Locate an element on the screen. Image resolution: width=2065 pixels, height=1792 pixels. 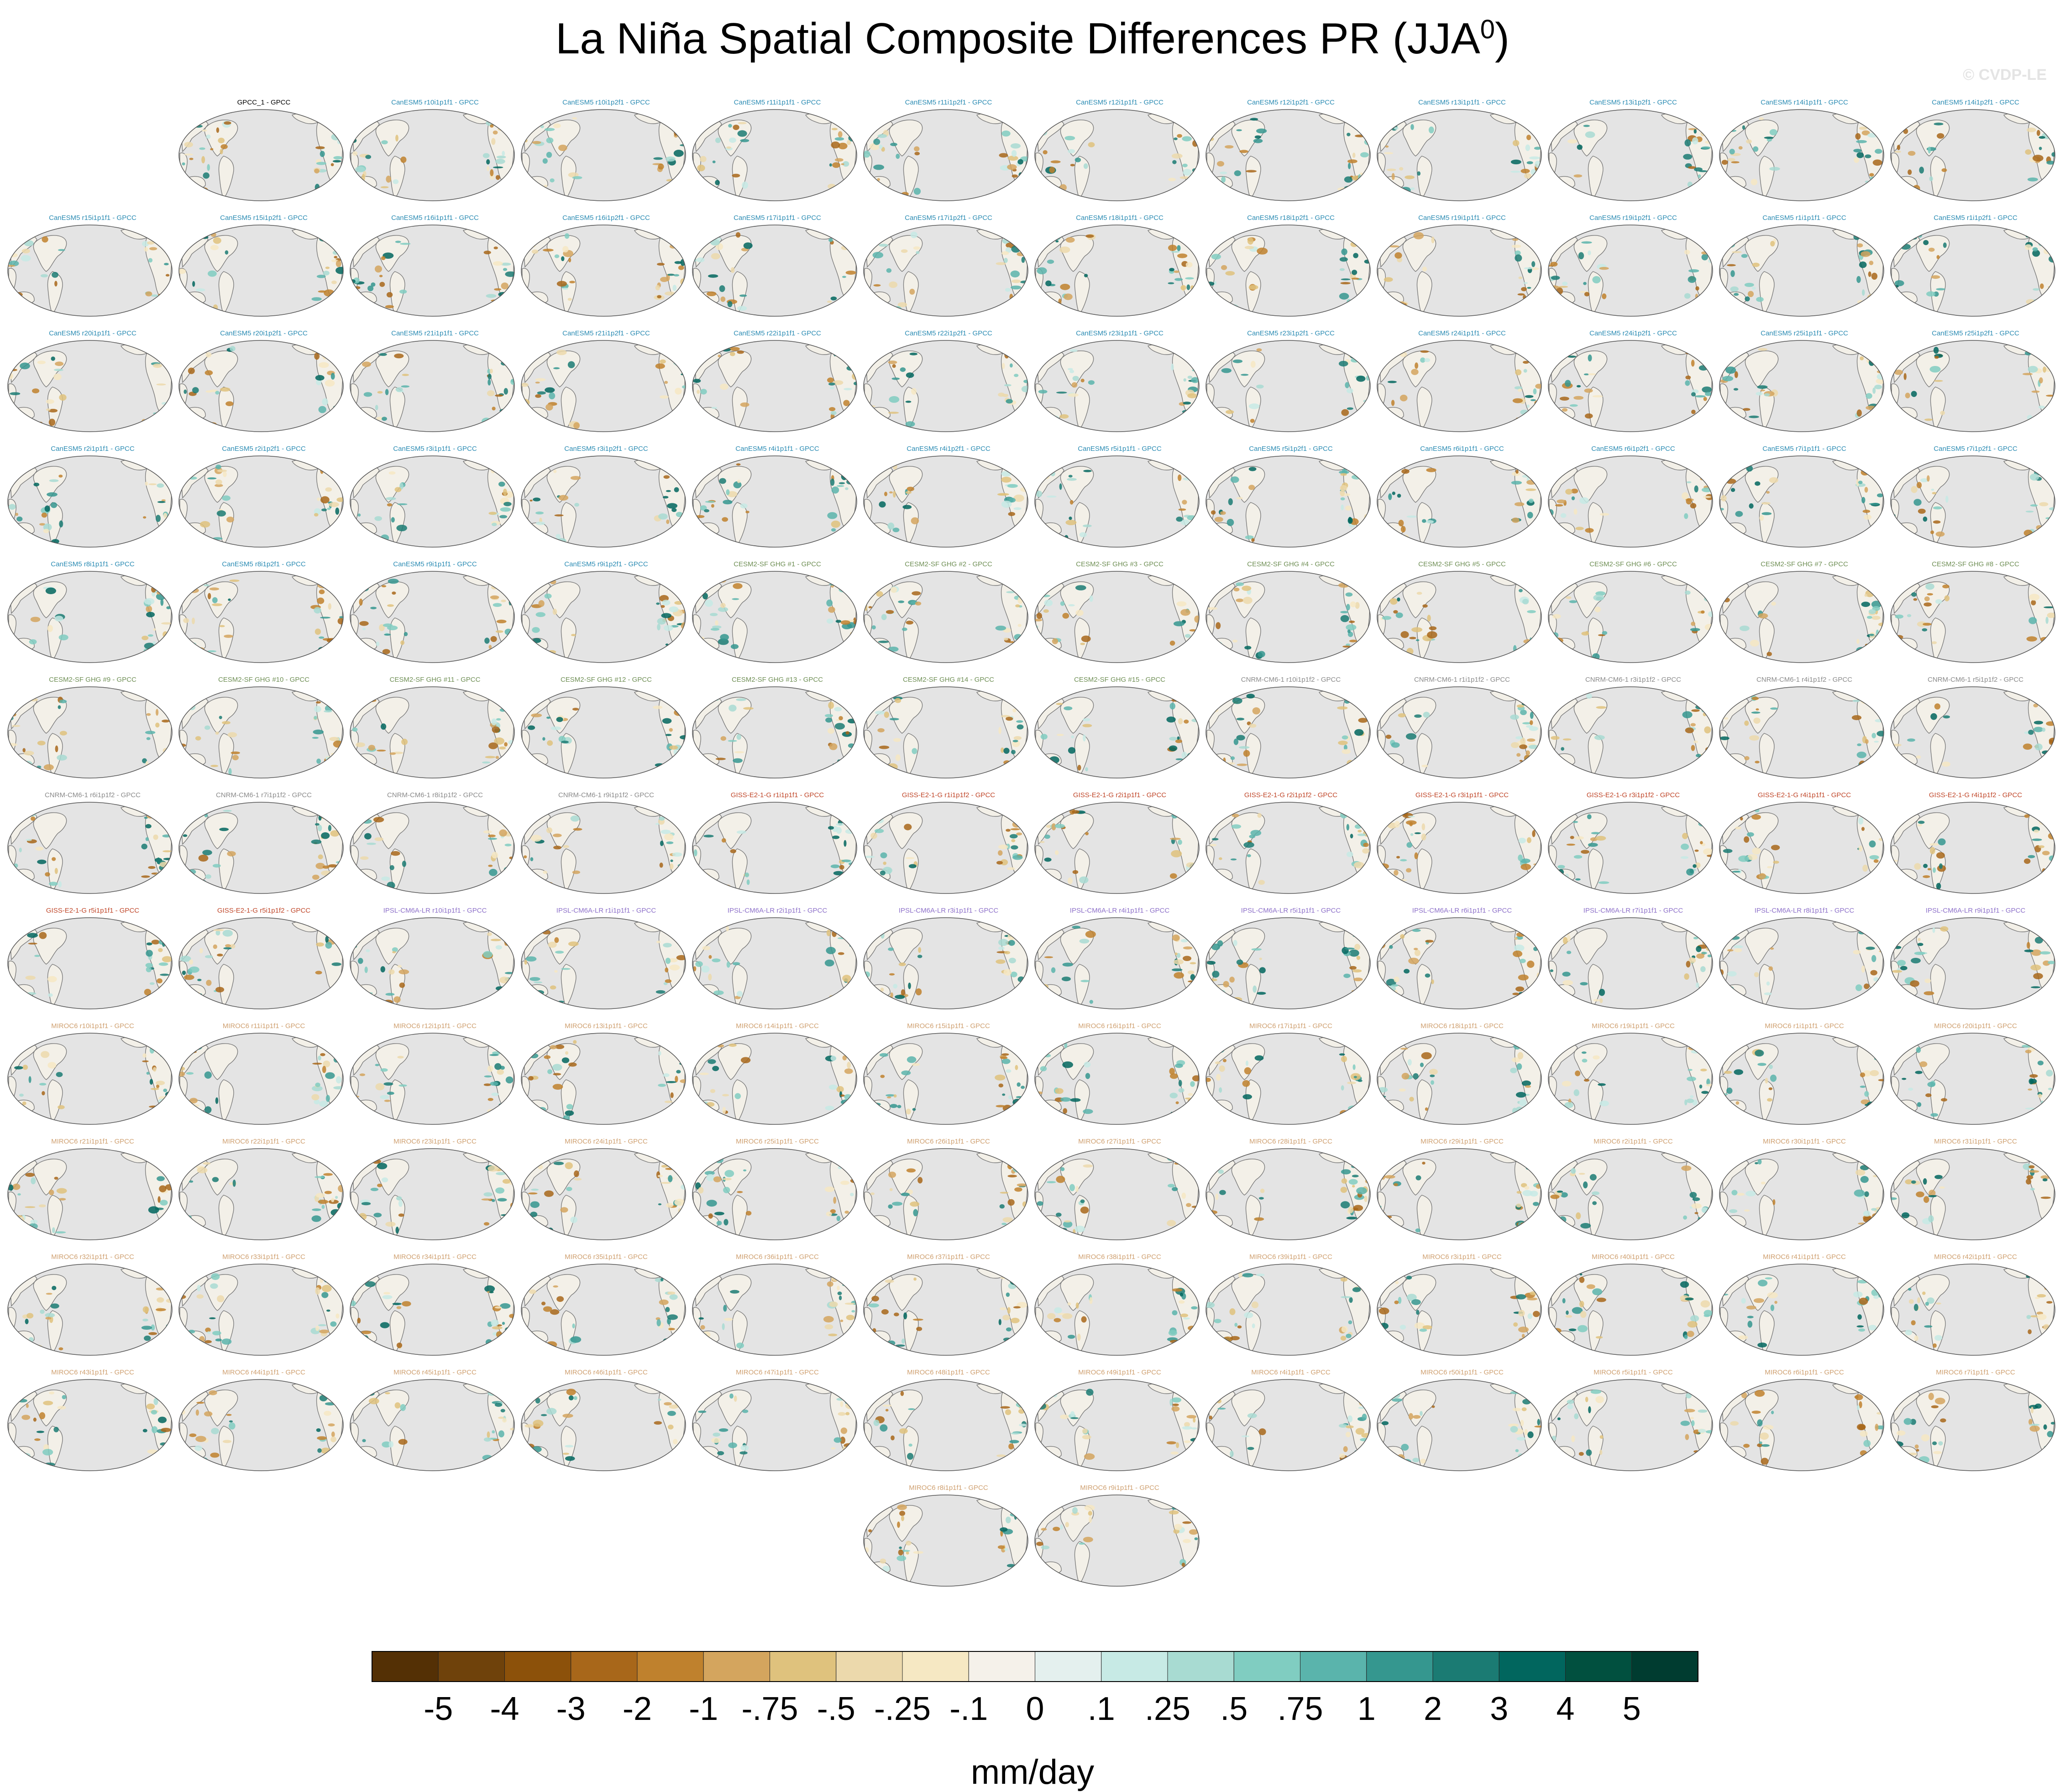
map-panel: IPSL-CM6A-LR r3i1p1f1 - GPCC is located at coordinates (949, 964).